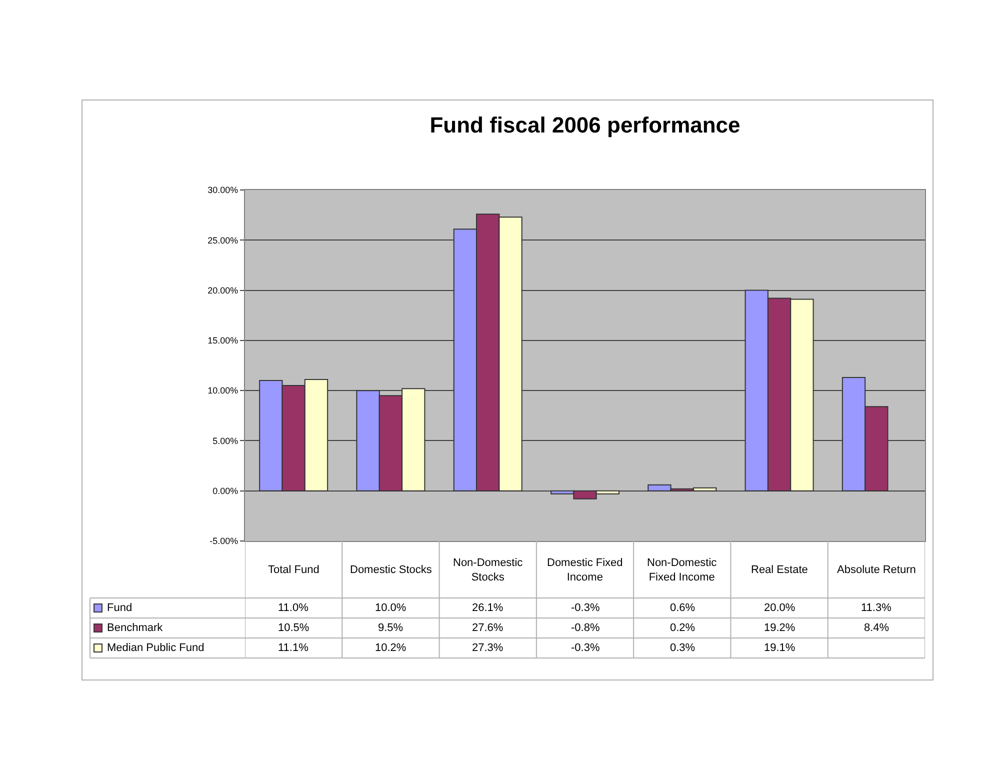  I want to click on x-tick-label: Total Fund, so click(294, 570).